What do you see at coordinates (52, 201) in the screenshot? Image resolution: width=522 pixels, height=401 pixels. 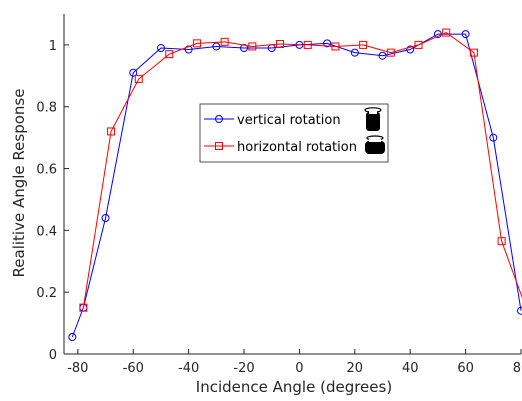 I see `y-axis: 0 0.2 0.4 0.6 0.8 1` at bounding box center [52, 201].